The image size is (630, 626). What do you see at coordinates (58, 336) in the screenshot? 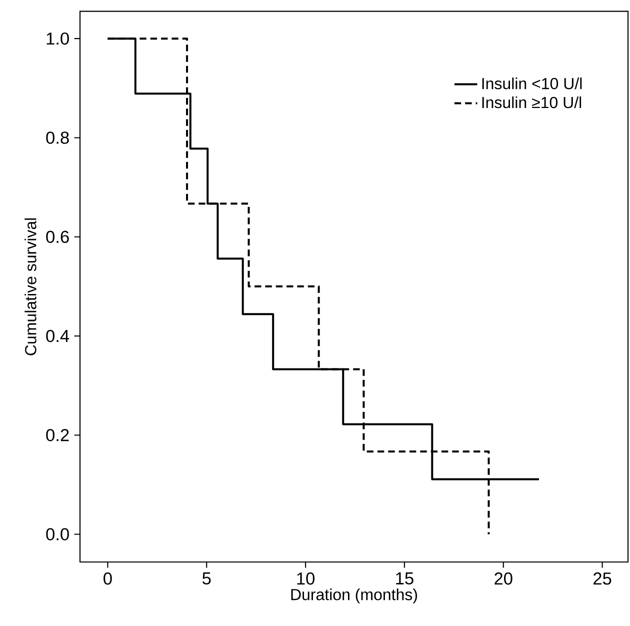
I see `y-tick-label: 0.4` at bounding box center [58, 336].